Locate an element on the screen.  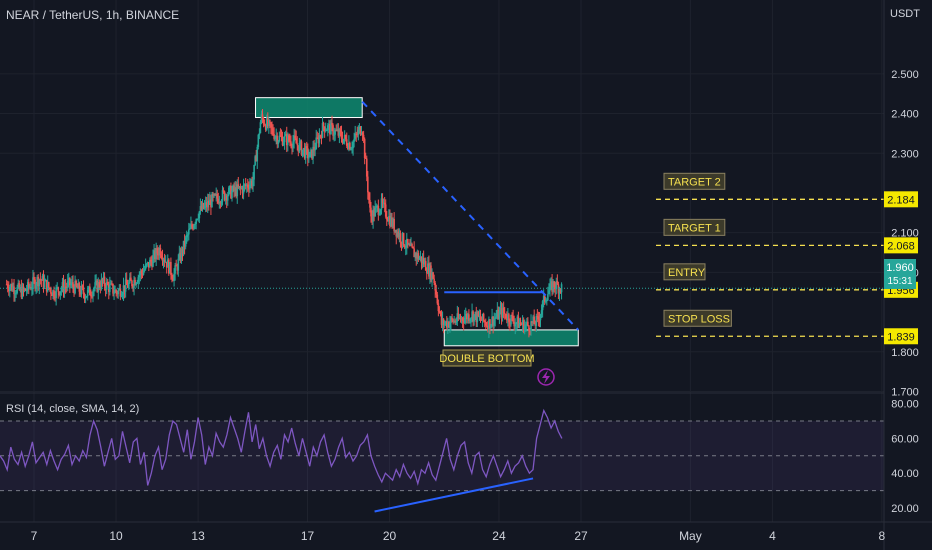
rsi-axis: 80.00 60.00 40.00 20.00 is located at coordinates (905, 457).